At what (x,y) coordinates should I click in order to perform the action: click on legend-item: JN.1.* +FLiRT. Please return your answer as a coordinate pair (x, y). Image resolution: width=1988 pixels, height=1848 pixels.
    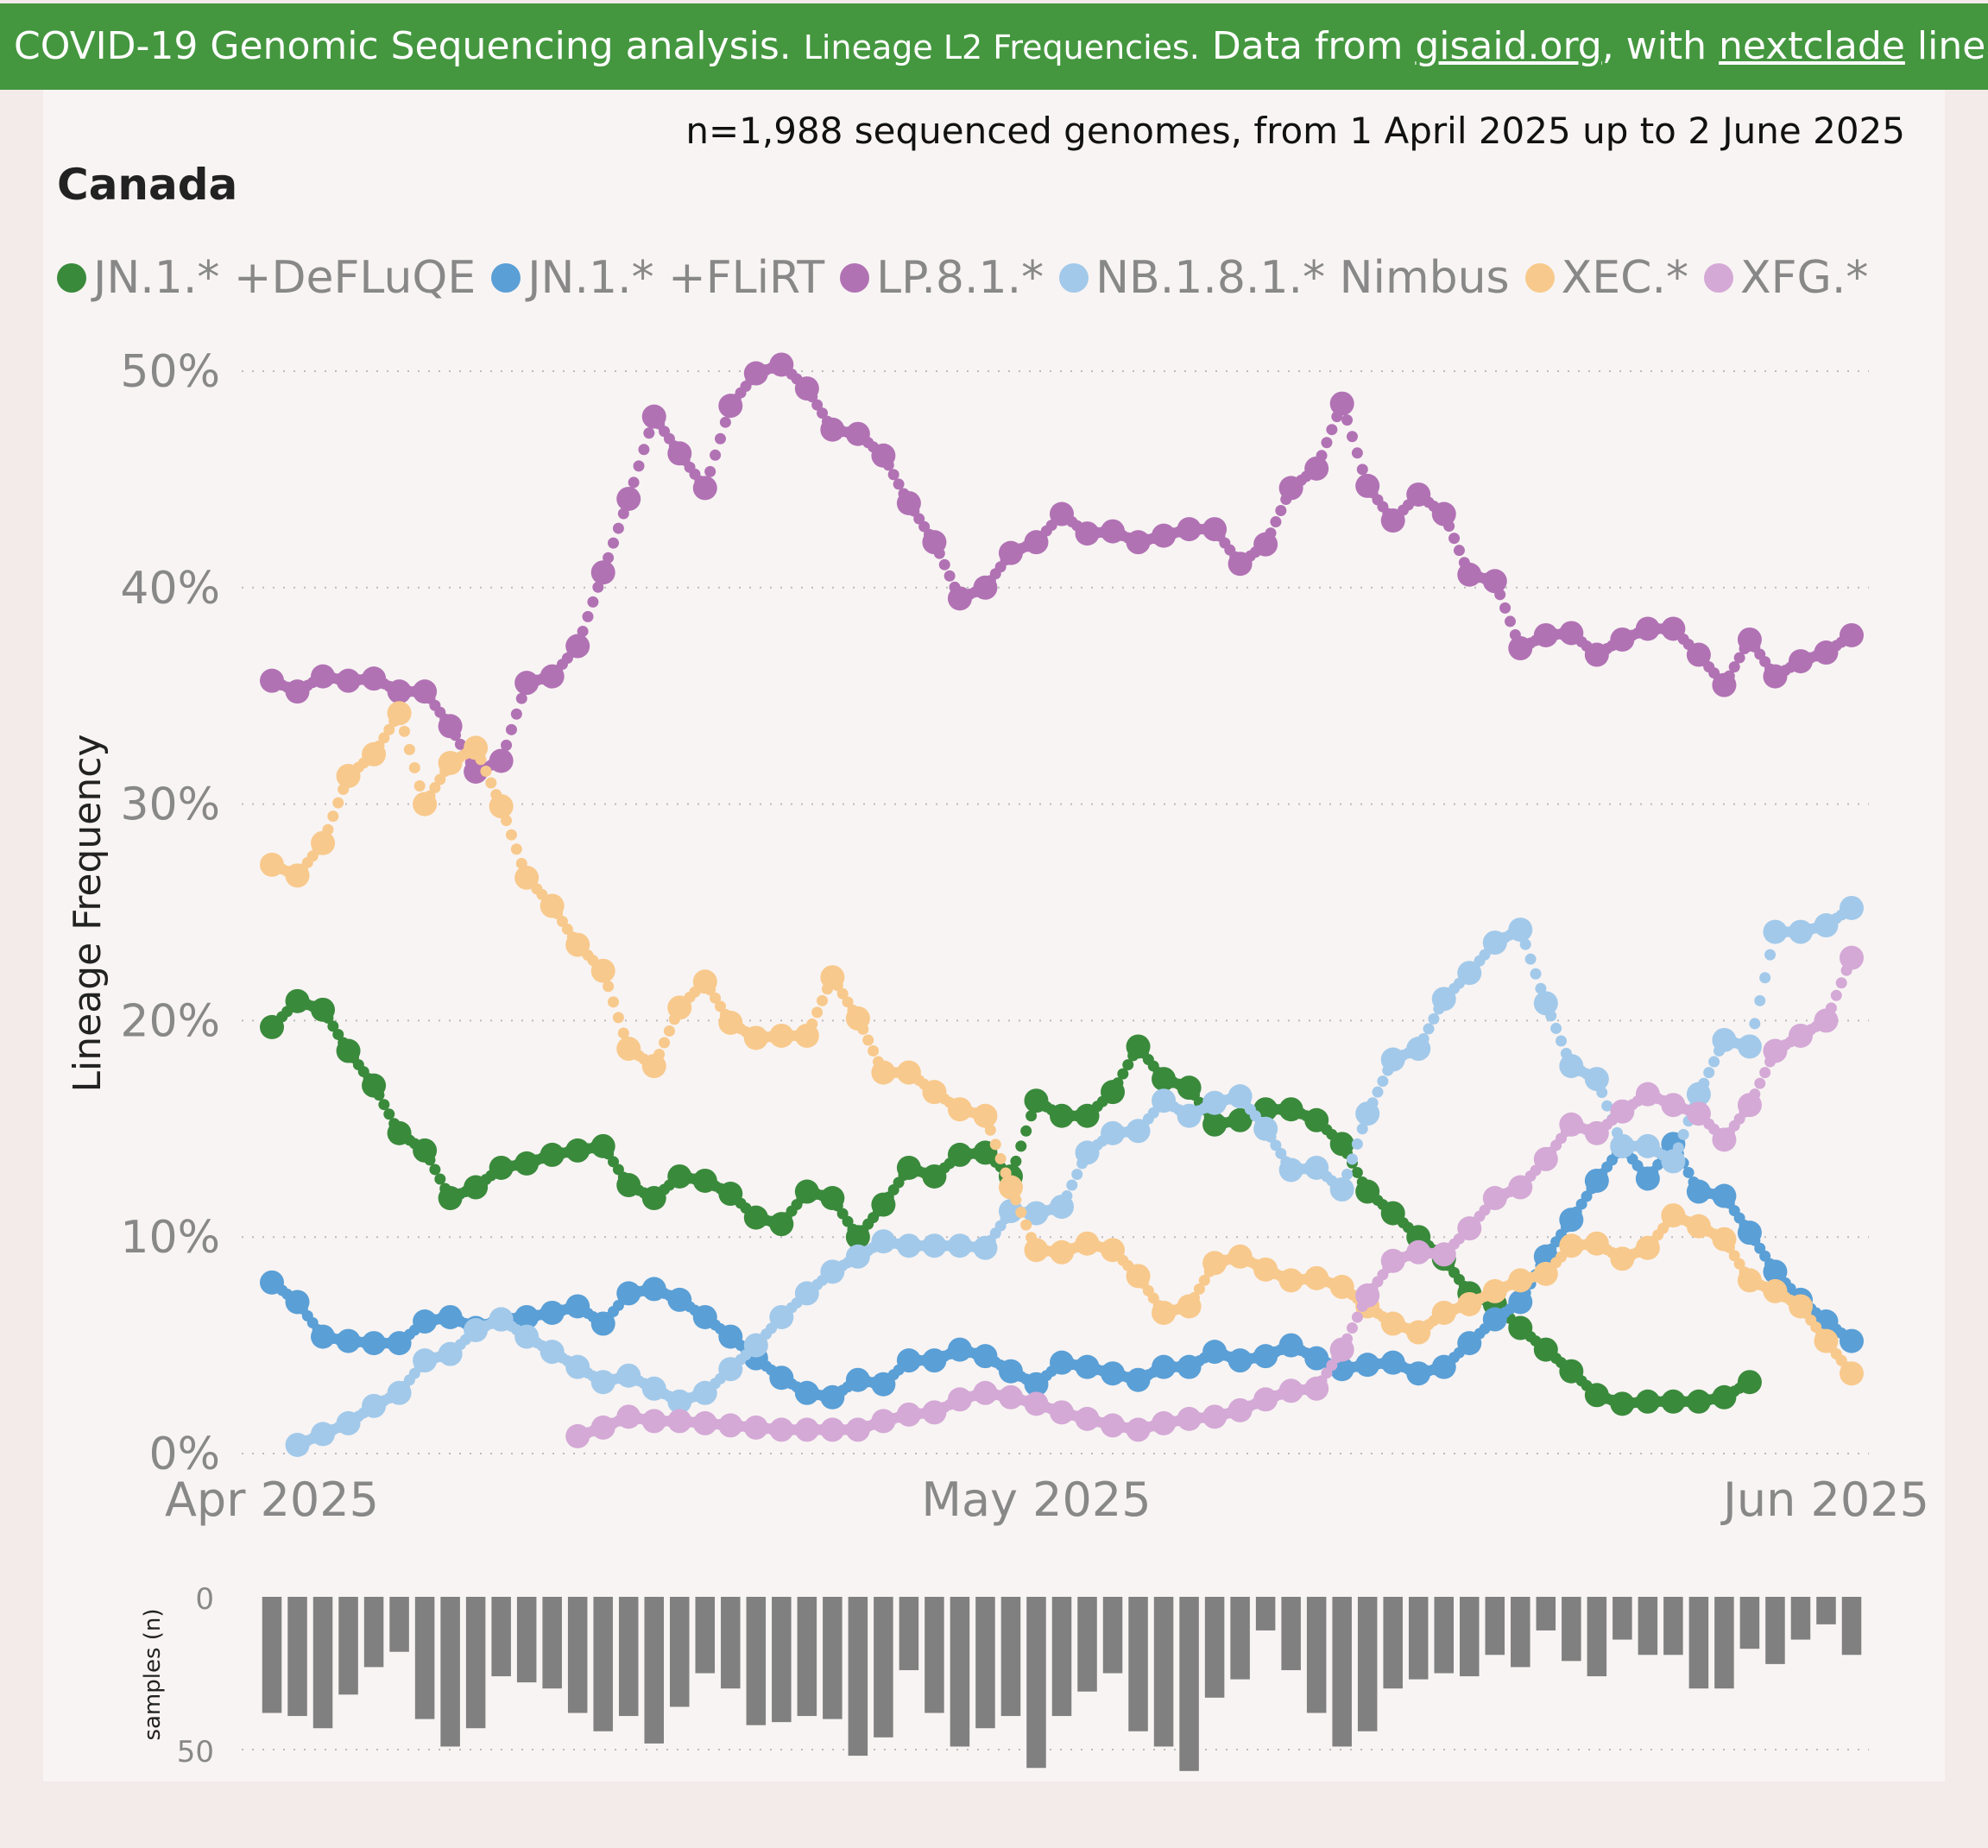
    Looking at the image, I should click on (657, 278).